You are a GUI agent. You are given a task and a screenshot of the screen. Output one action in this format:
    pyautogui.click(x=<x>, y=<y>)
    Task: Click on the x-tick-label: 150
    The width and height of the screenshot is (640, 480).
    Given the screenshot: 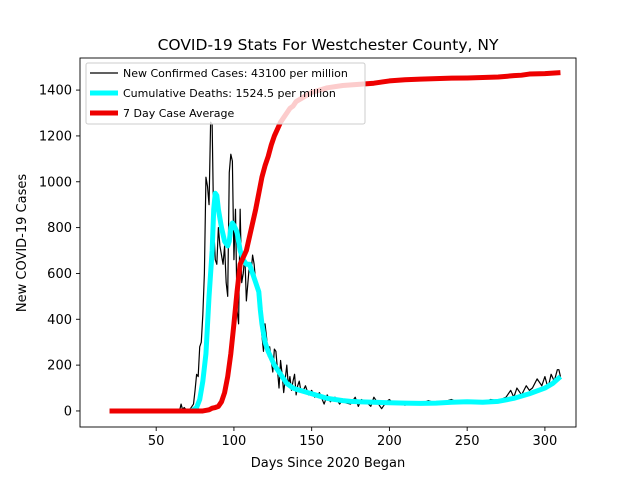 What is the action you would take?
    pyautogui.click(x=311, y=441)
    